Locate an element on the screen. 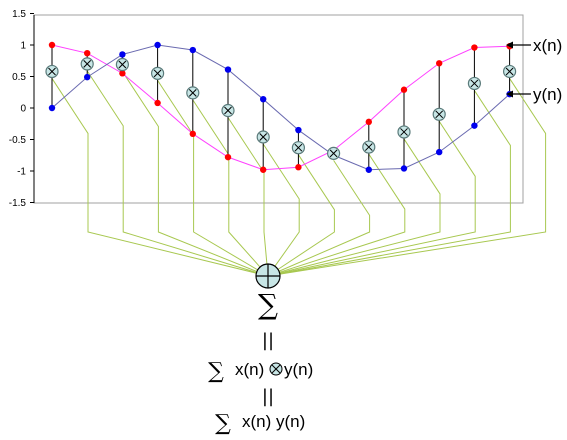  x-series-label: x(n) is located at coordinates (547, 45).